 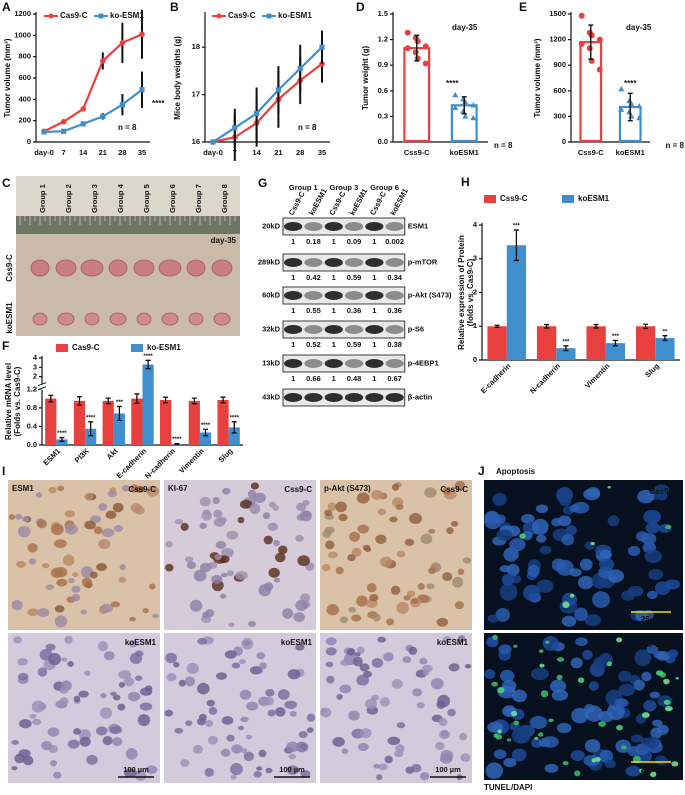 What do you see at coordinates (470, 292) in the screenshot?
I see `y-axis-label: (folds vs. Cas9-C)` at bounding box center [470, 292].